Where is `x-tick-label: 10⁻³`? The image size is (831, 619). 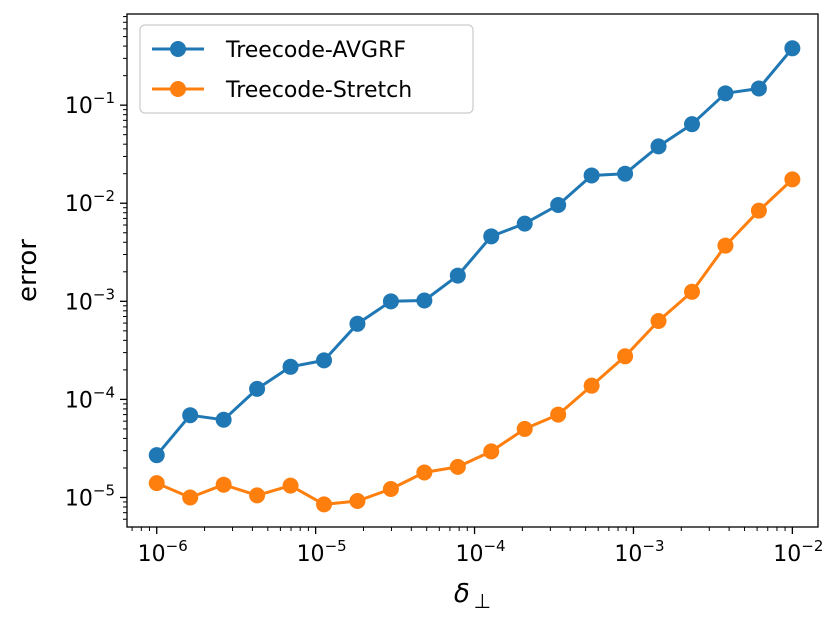
x-tick-label: 10⁻³ is located at coordinates (639, 552).